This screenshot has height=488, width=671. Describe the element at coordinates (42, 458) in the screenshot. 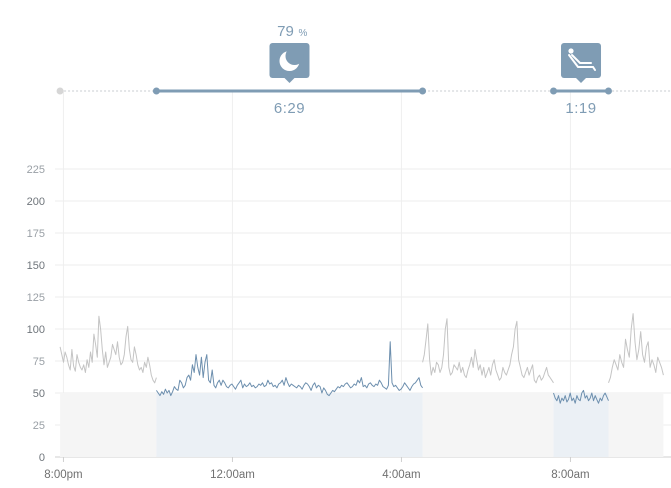

I see `y-tick-label: 0` at that location.